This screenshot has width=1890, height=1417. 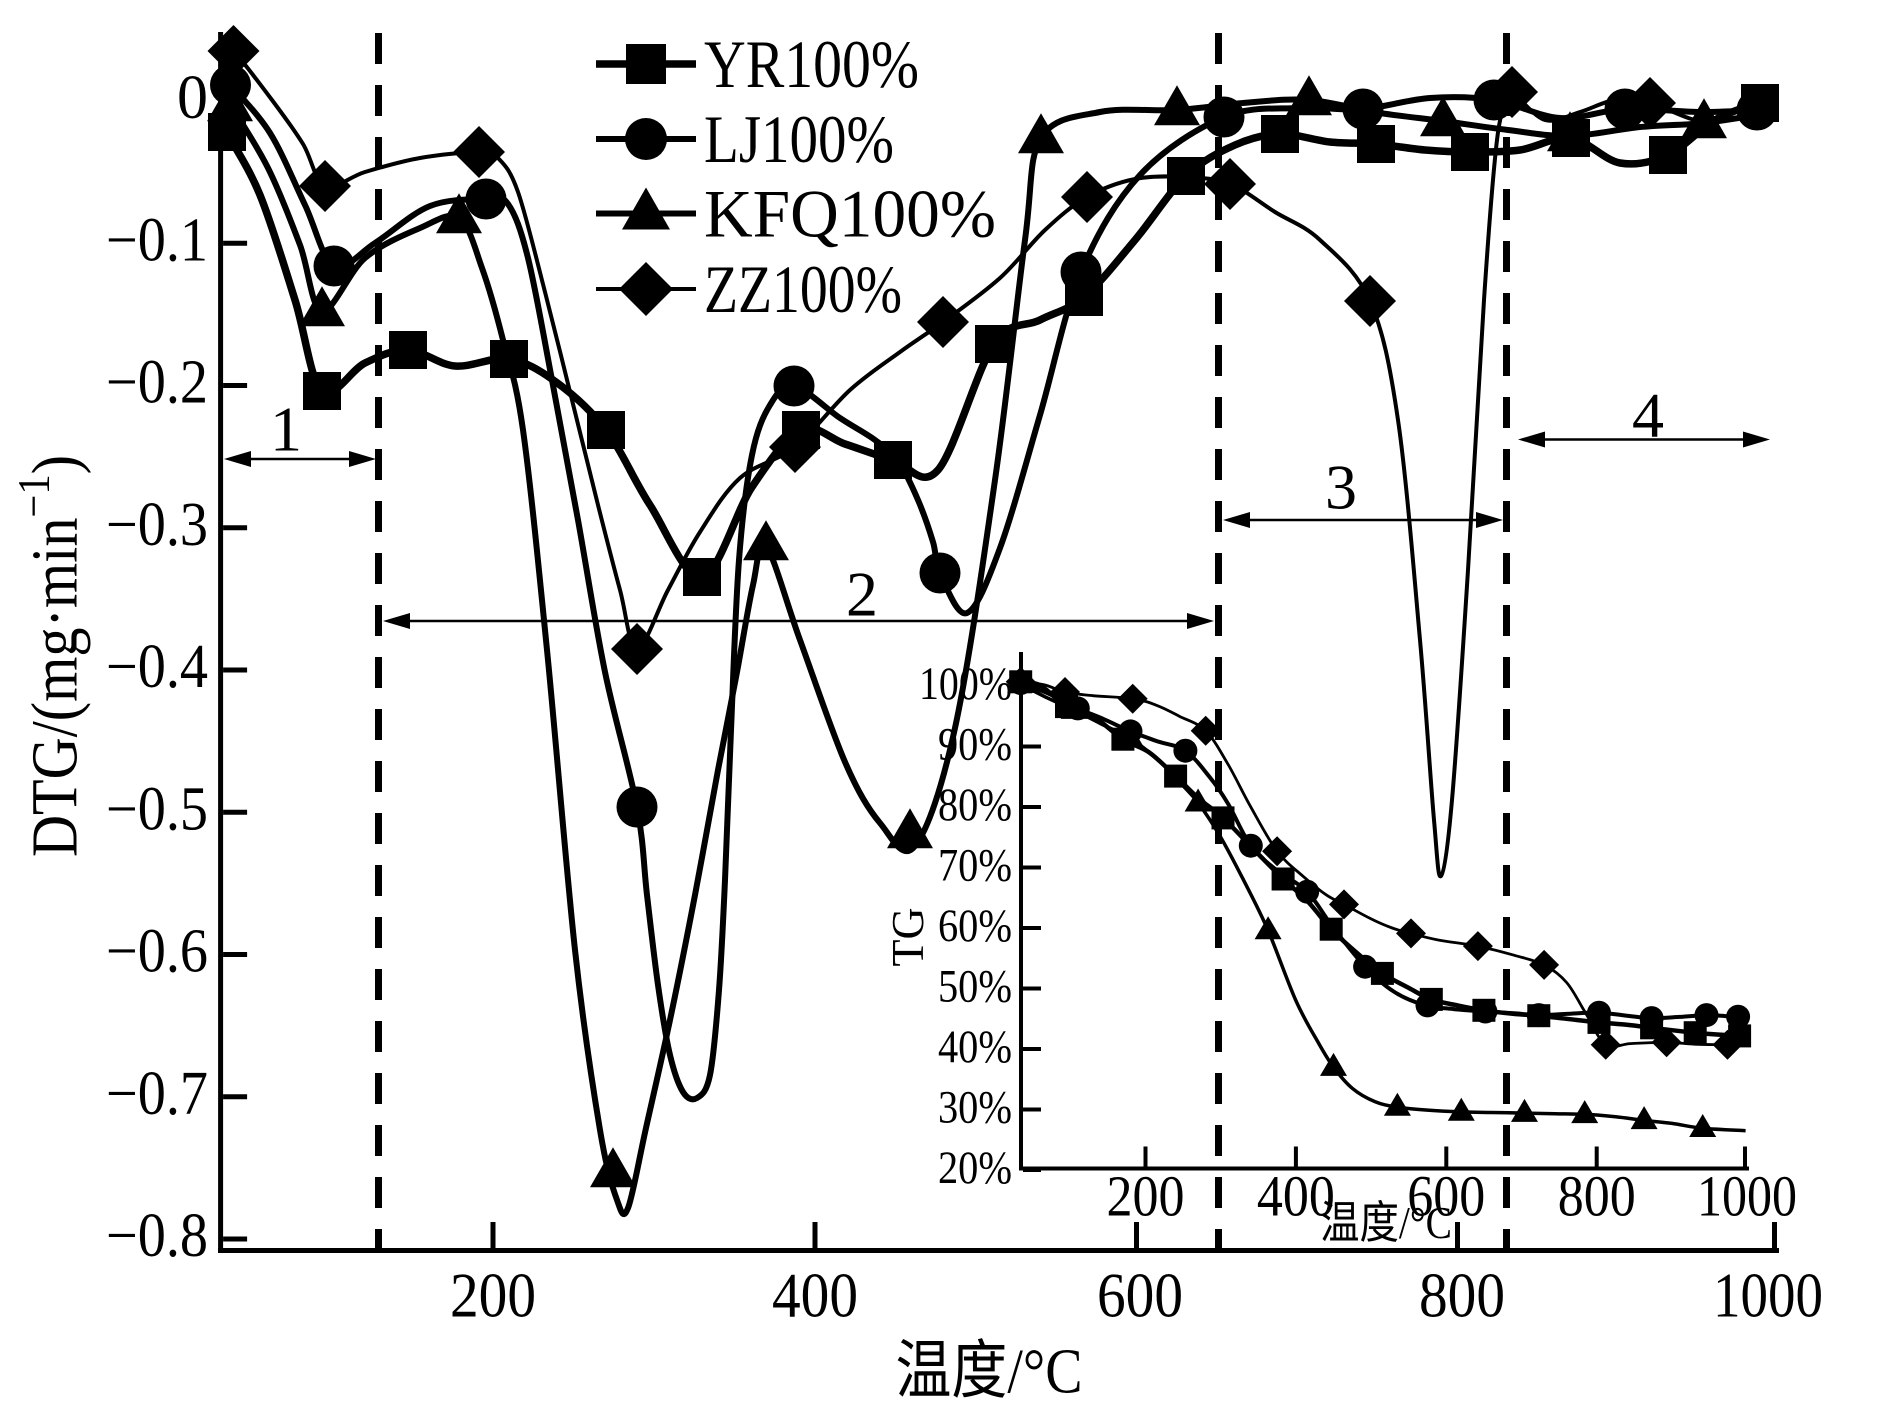 What do you see at coordinates (975, 1047) in the screenshot?
I see `svg-text: 40%` at bounding box center [975, 1047].